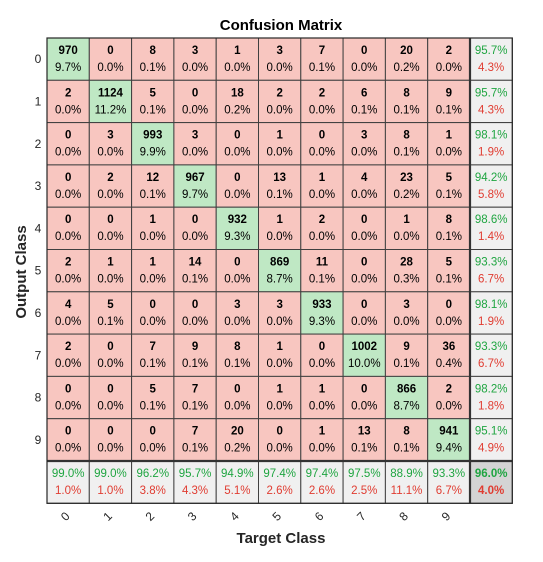 The height and width of the screenshot is (562, 543). I want to click on col-summary-wrong: 11.1%, so click(407, 491).